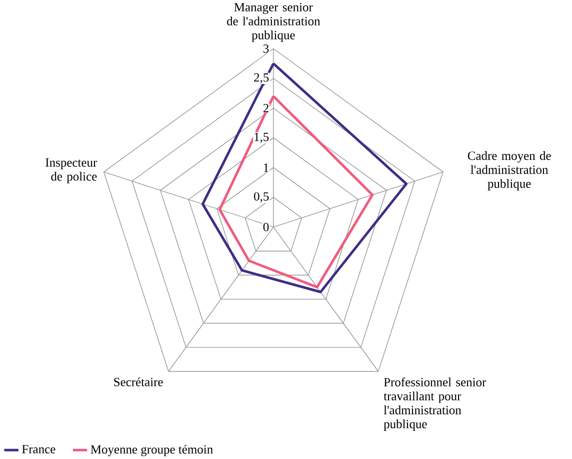 The height and width of the screenshot is (459, 572). Describe the element at coordinates (261, 78) in the screenshot. I see `y-tick-label: 2,5` at that location.